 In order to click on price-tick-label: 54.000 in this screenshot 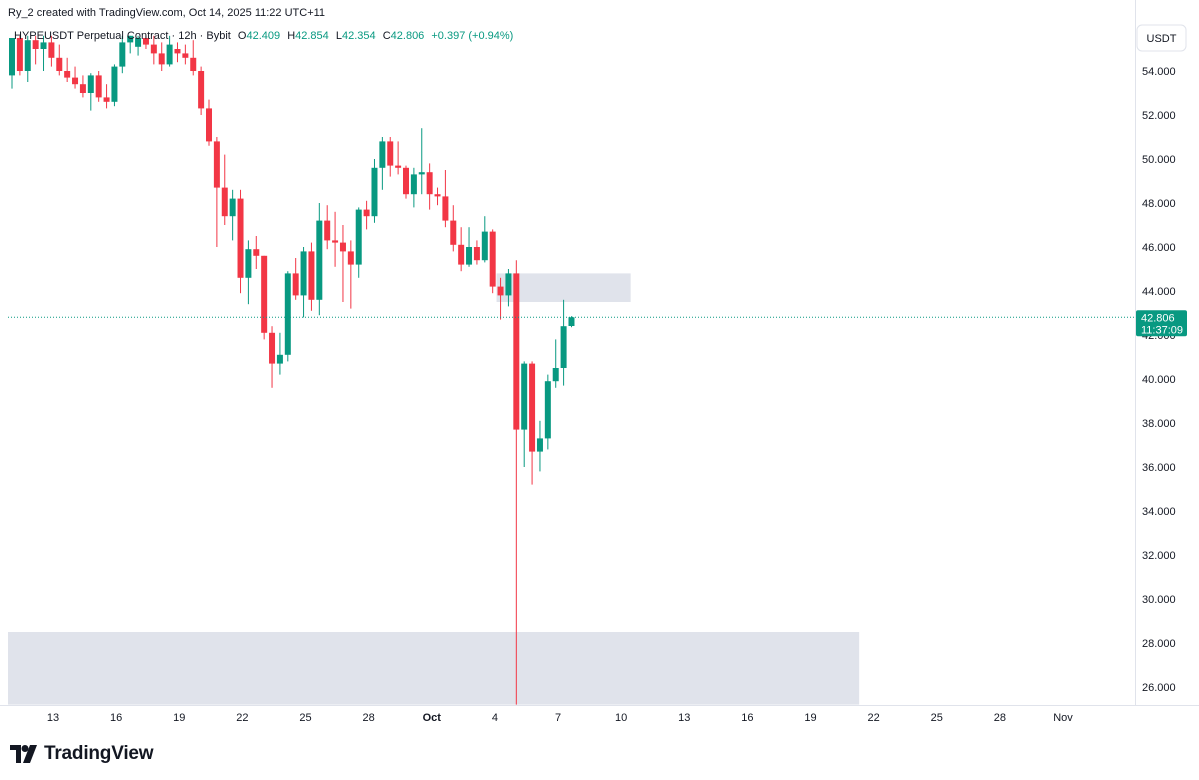, I will do `click(1159, 72)`.